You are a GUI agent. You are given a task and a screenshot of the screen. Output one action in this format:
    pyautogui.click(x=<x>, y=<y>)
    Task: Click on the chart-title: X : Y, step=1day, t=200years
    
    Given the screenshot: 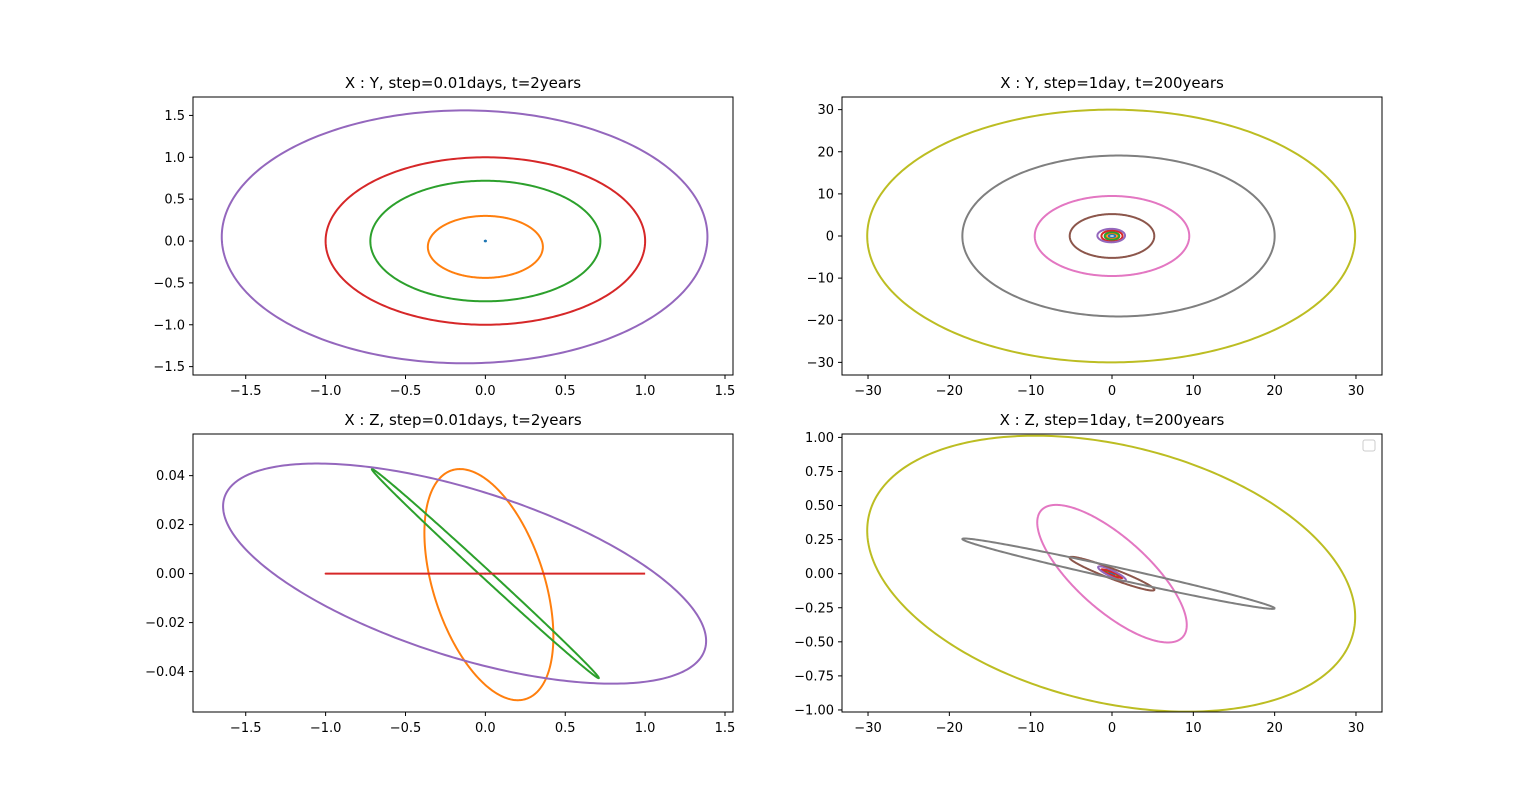 What is the action you would take?
    pyautogui.click(x=1112, y=83)
    